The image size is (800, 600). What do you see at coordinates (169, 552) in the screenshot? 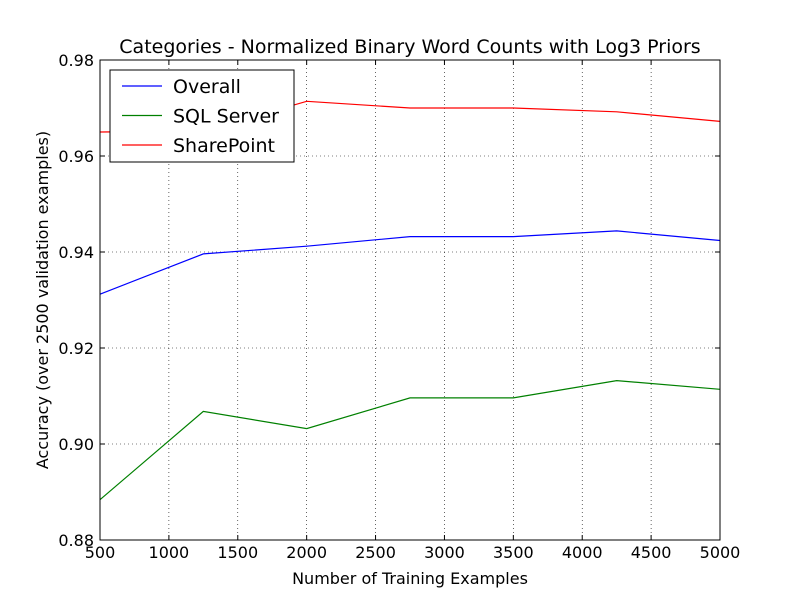
I see `x-tick-label: 1000` at bounding box center [169, 552].